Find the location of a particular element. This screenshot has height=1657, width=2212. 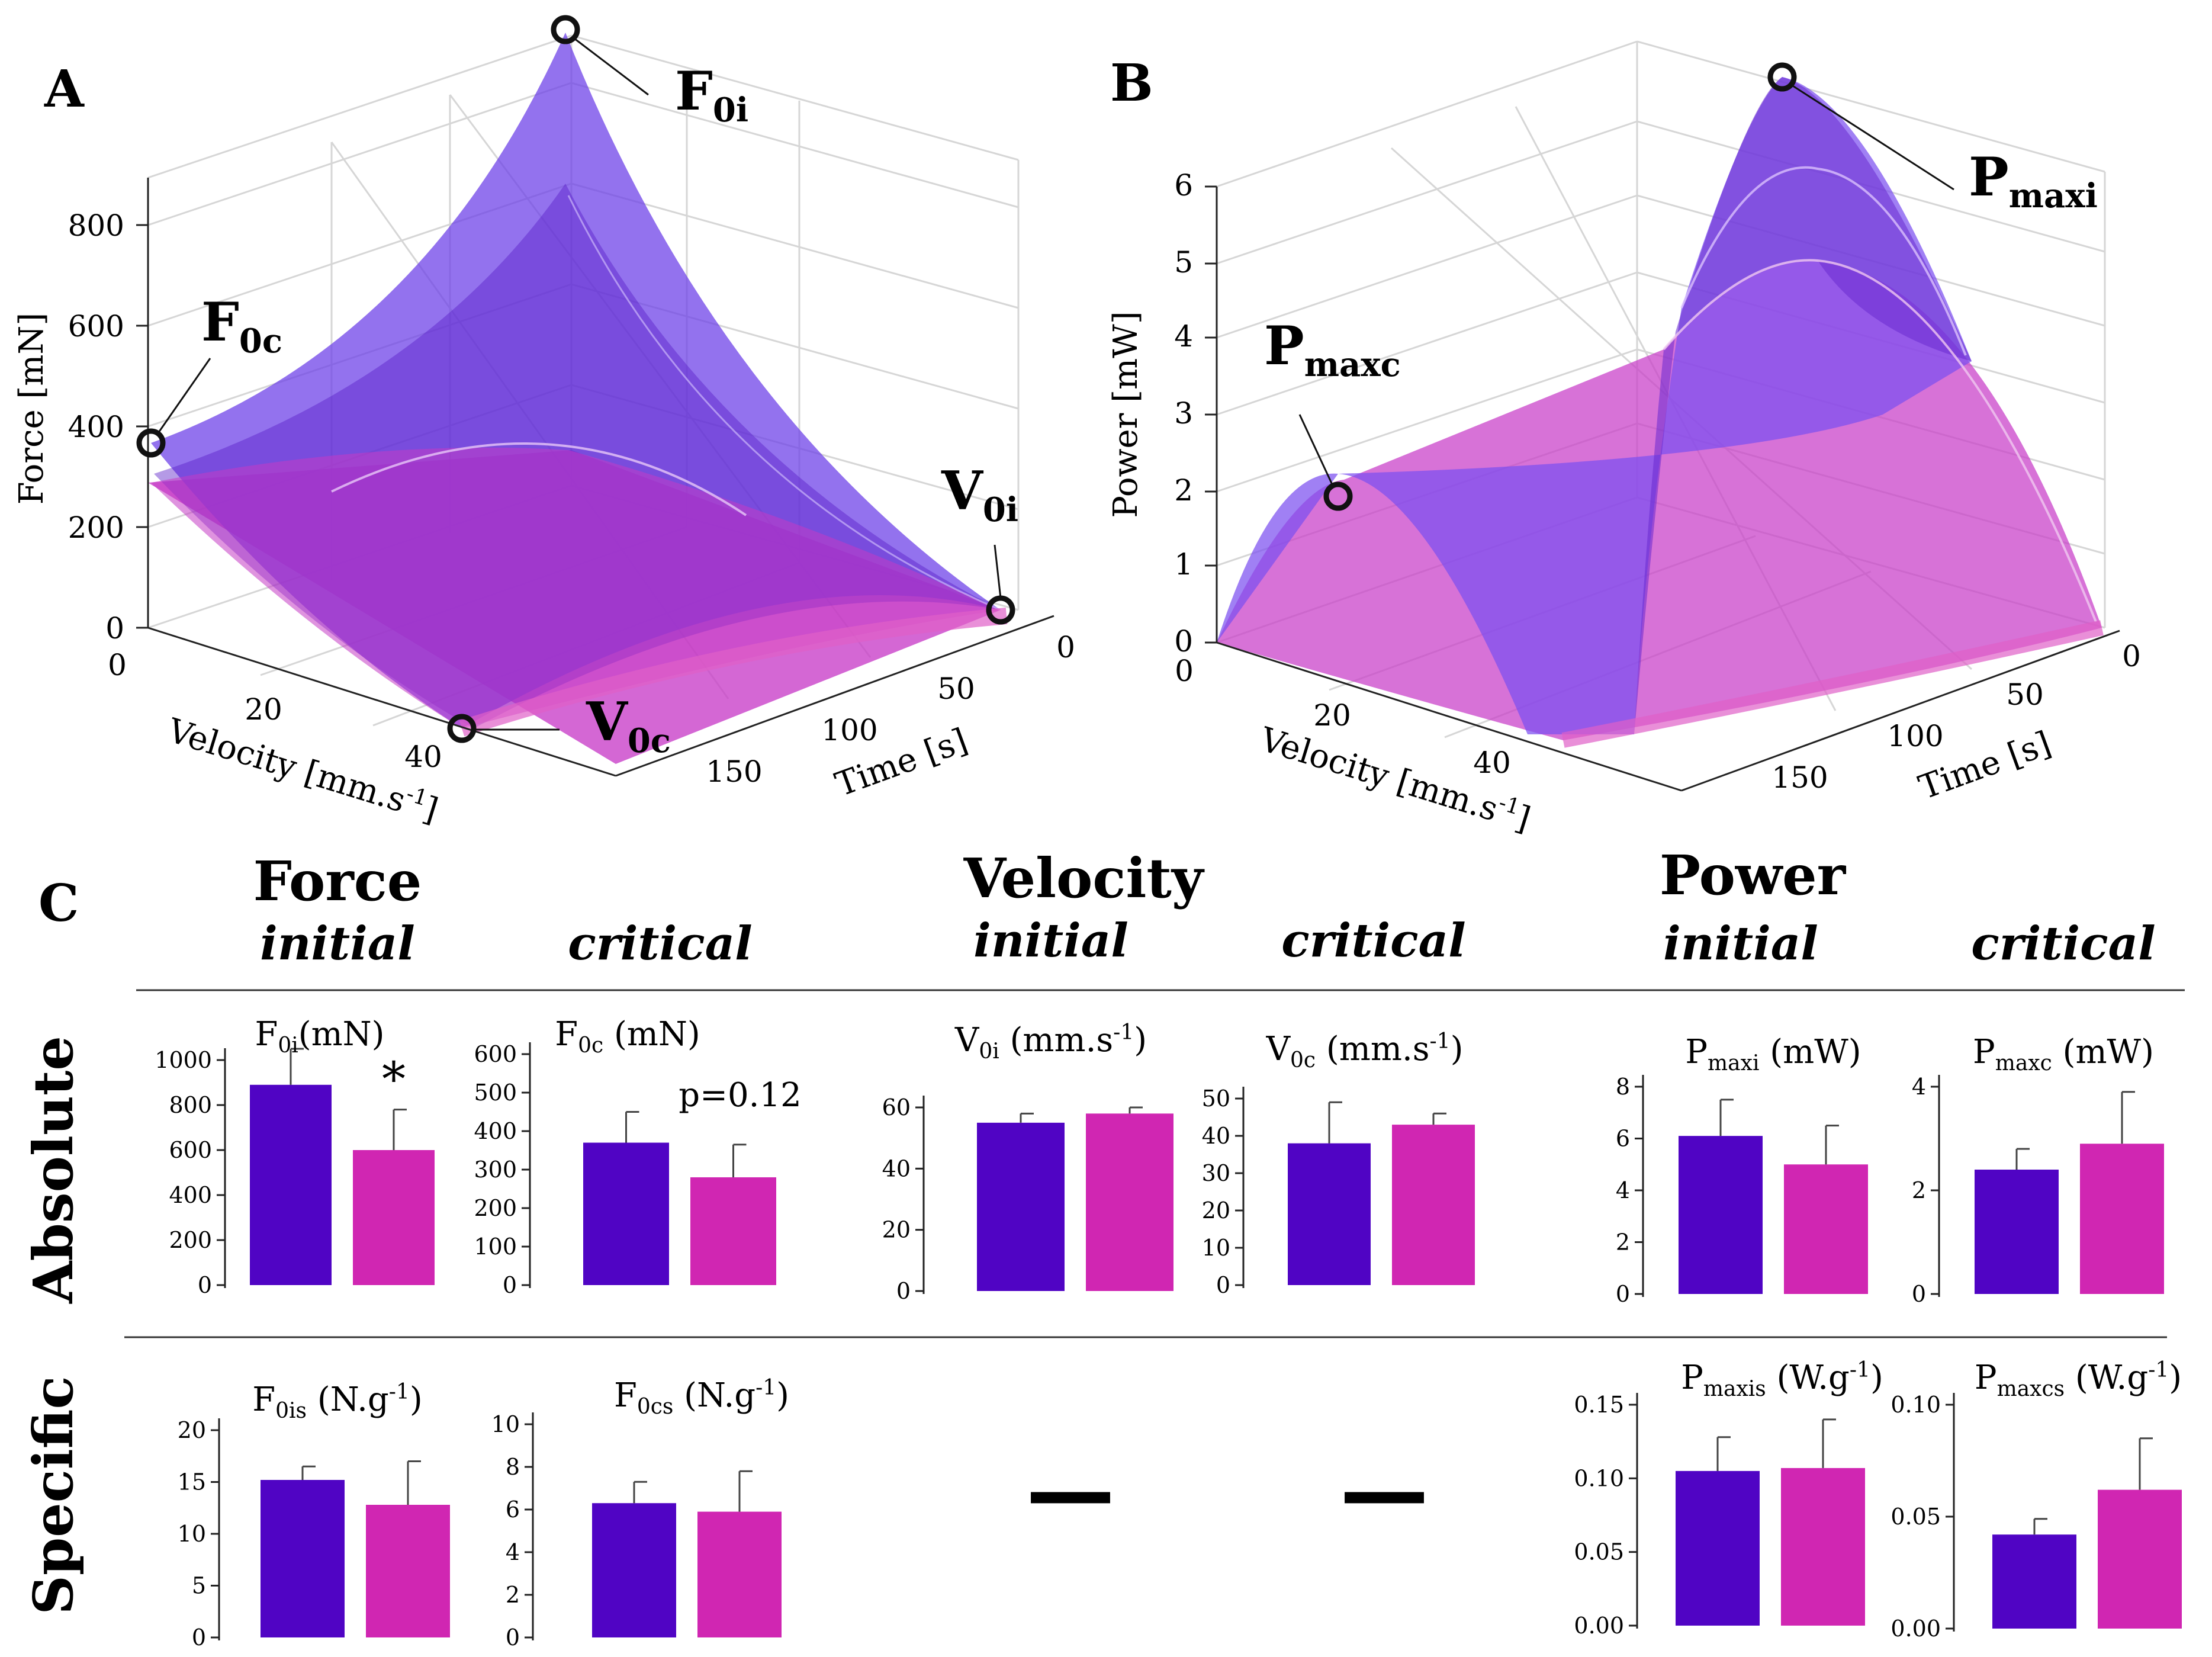

panel-c-letter: C is located at coordinates (58, 904).